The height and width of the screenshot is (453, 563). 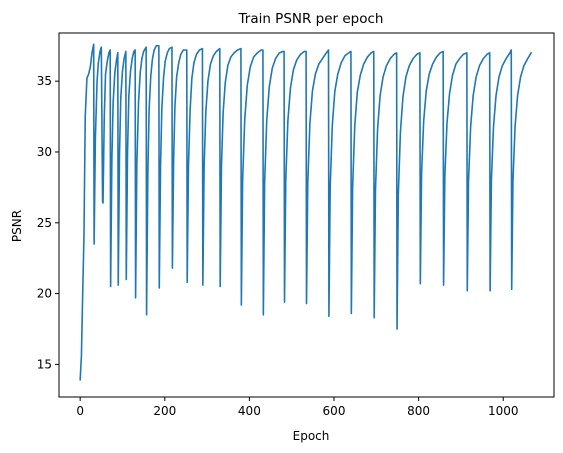 What do you see at coordinates (44, 152) in the screenshot?
I see `y-tick-label: 30` at bounding box center [44, 152].